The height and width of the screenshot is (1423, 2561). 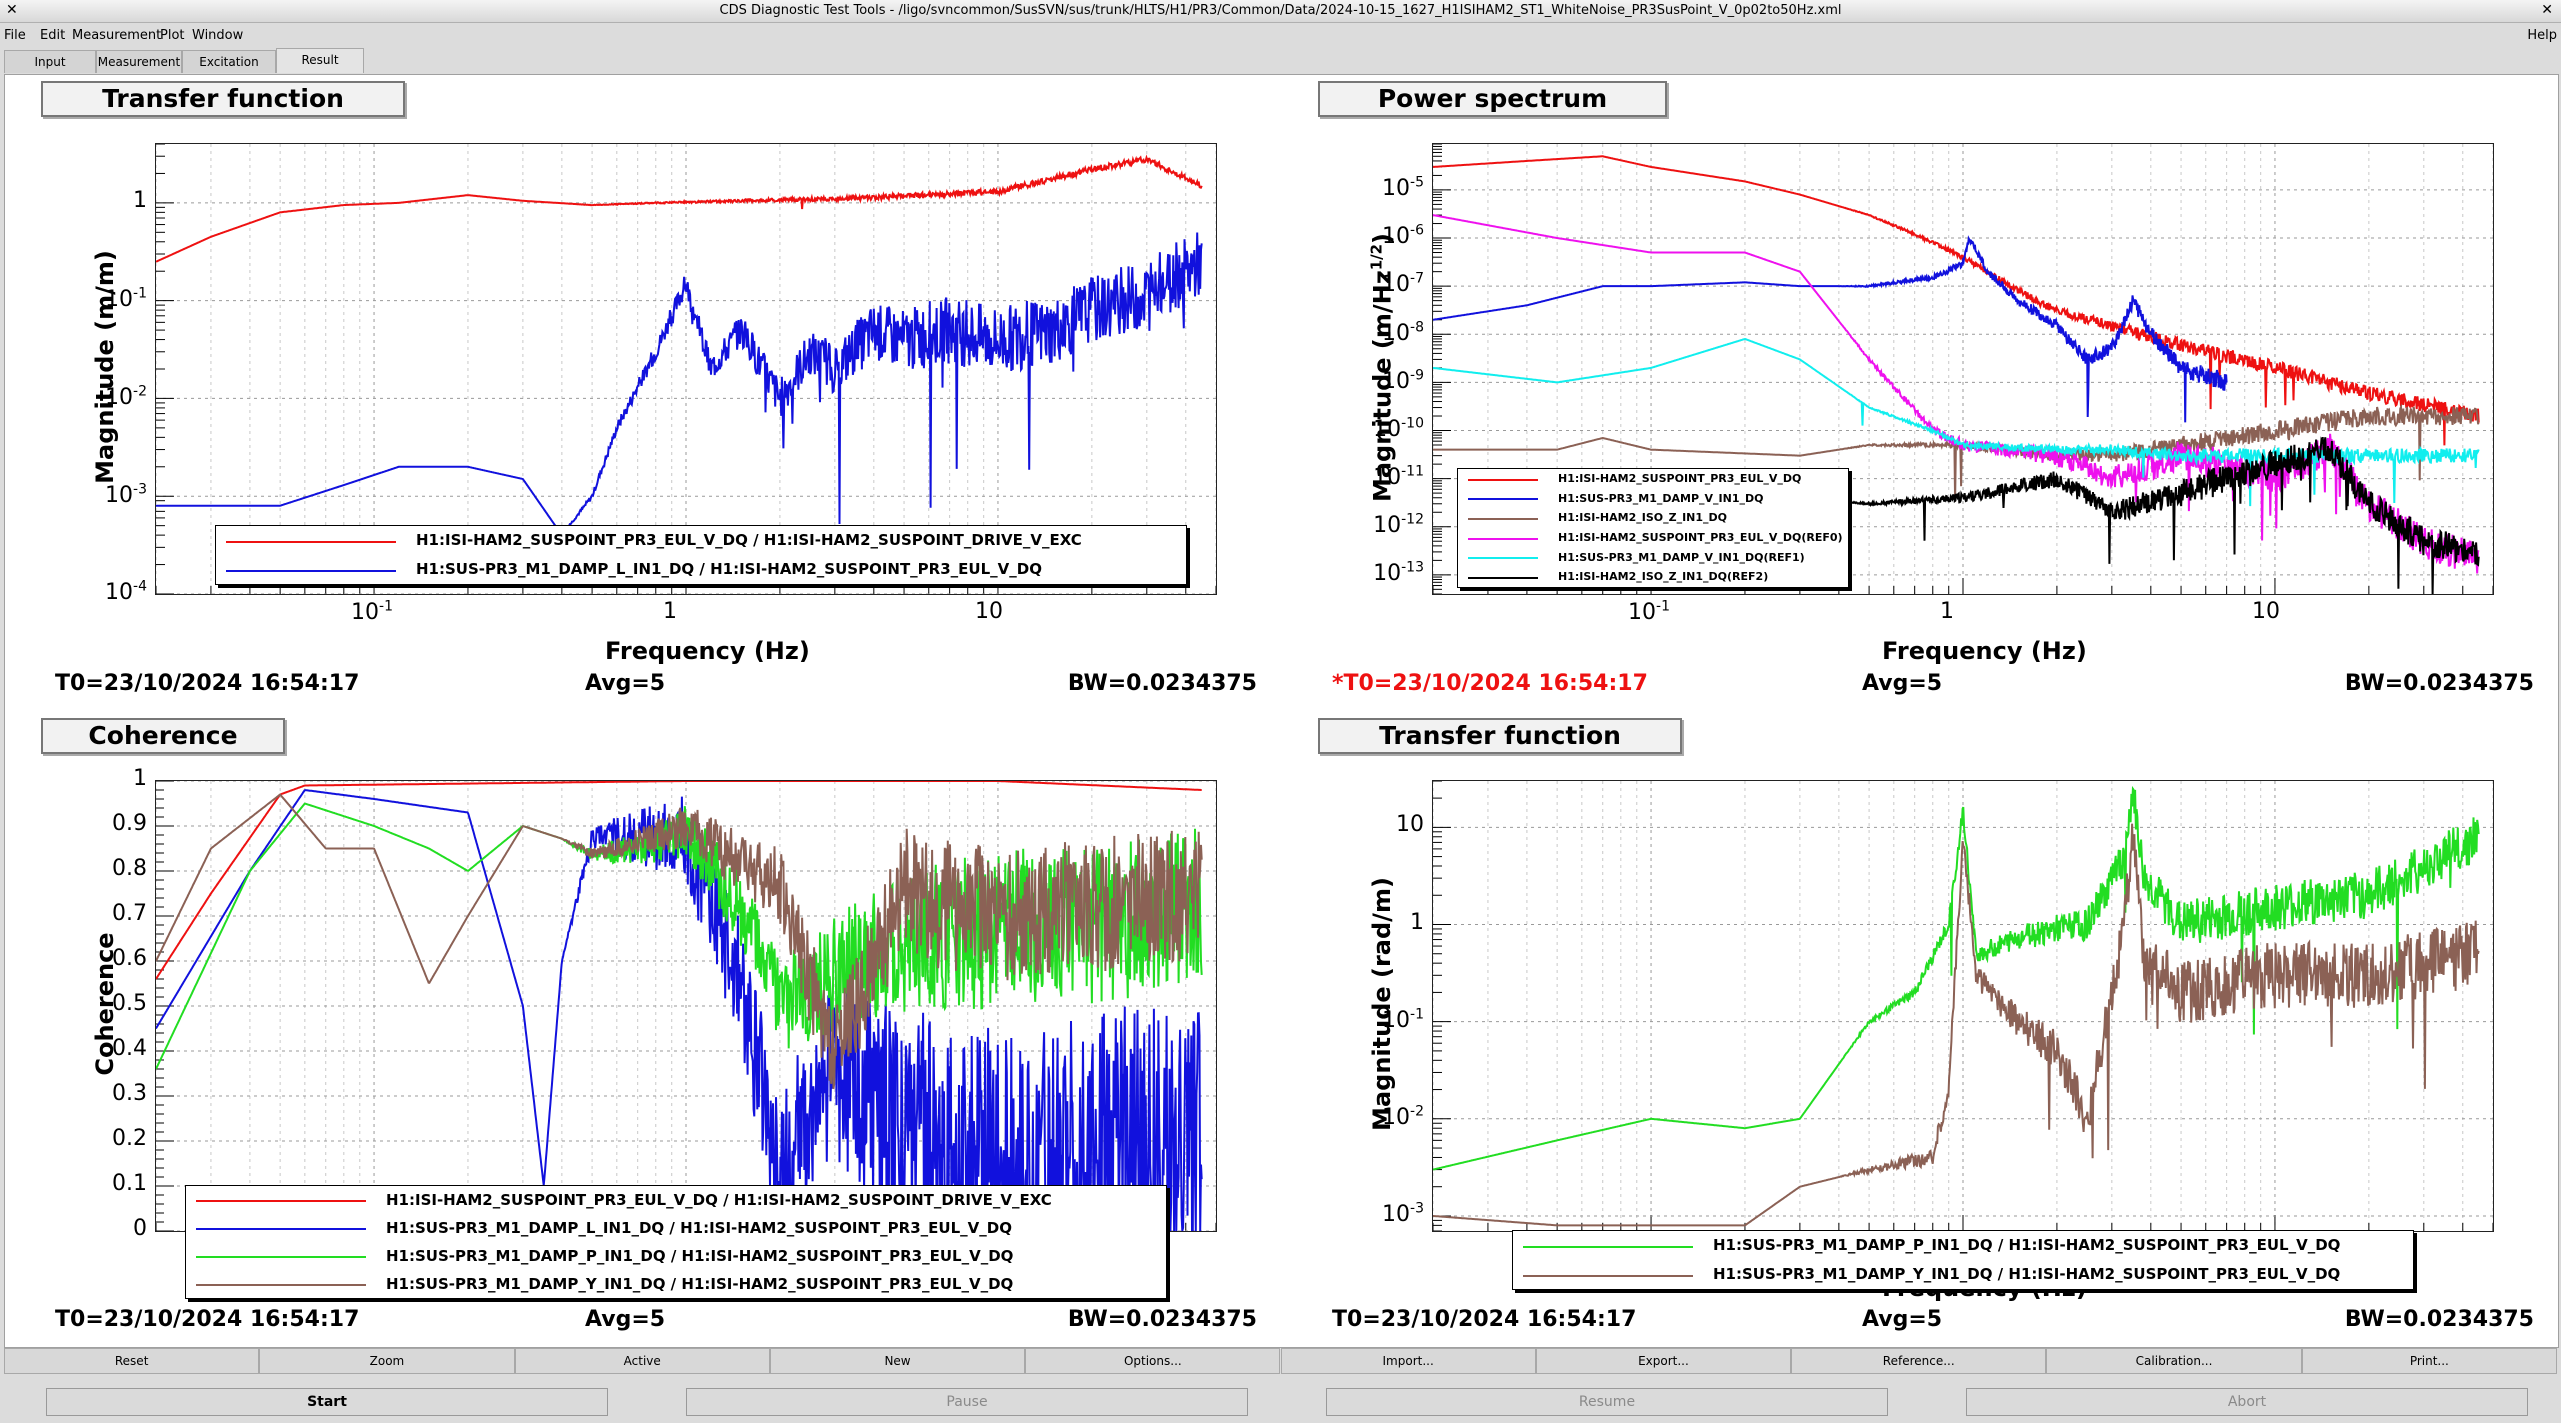 What do you see at coordinates (172, 35) in the screenshot?
I see `menu-plot: Plot` at bounding box center [172, 35].